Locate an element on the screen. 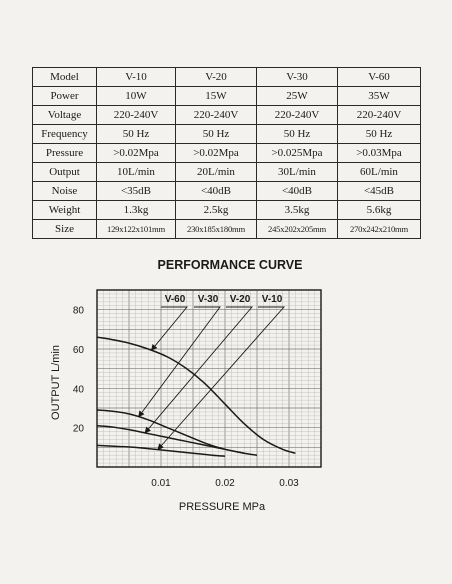  table-cell: >0.03Mpa is located at coordinates (379, 153).